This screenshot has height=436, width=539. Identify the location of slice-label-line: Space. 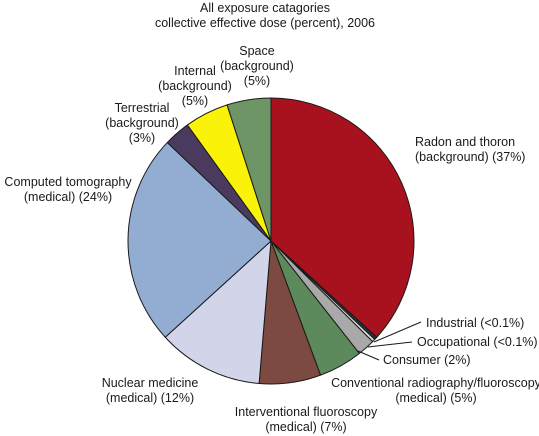
(256, 51).